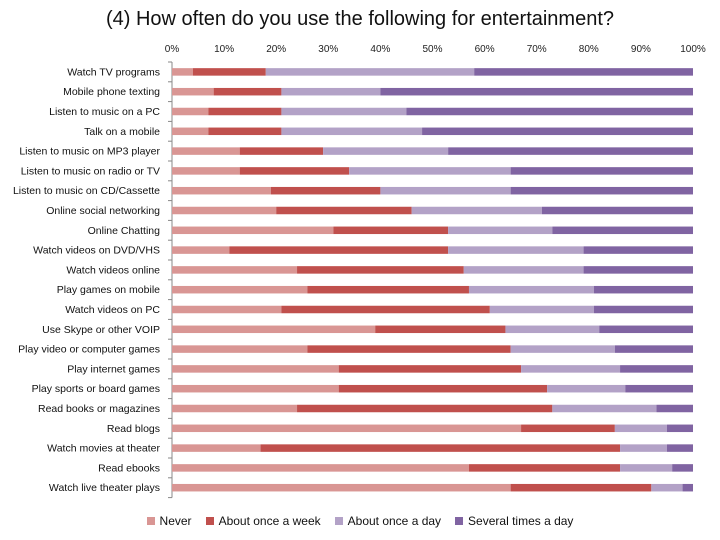 The image size is (720, 540). What do you see at coordinates (113, 270) in the screenshot?
I see `category-label: Watch videos online` at bounding box center [113, 270].